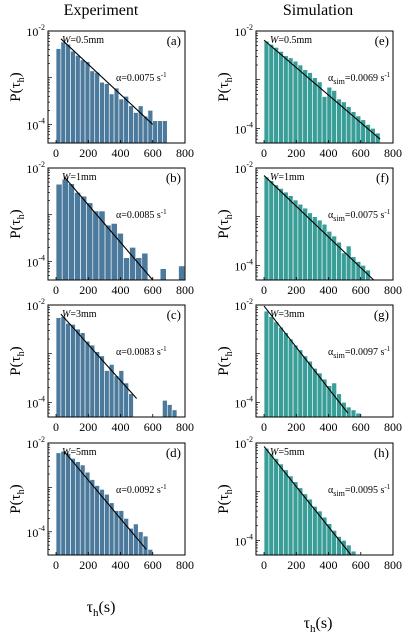  Describe the element at coordinates (141, 214) in the screenshot. I see `decay-rate-label: α=0.0085 s-1` at that location.